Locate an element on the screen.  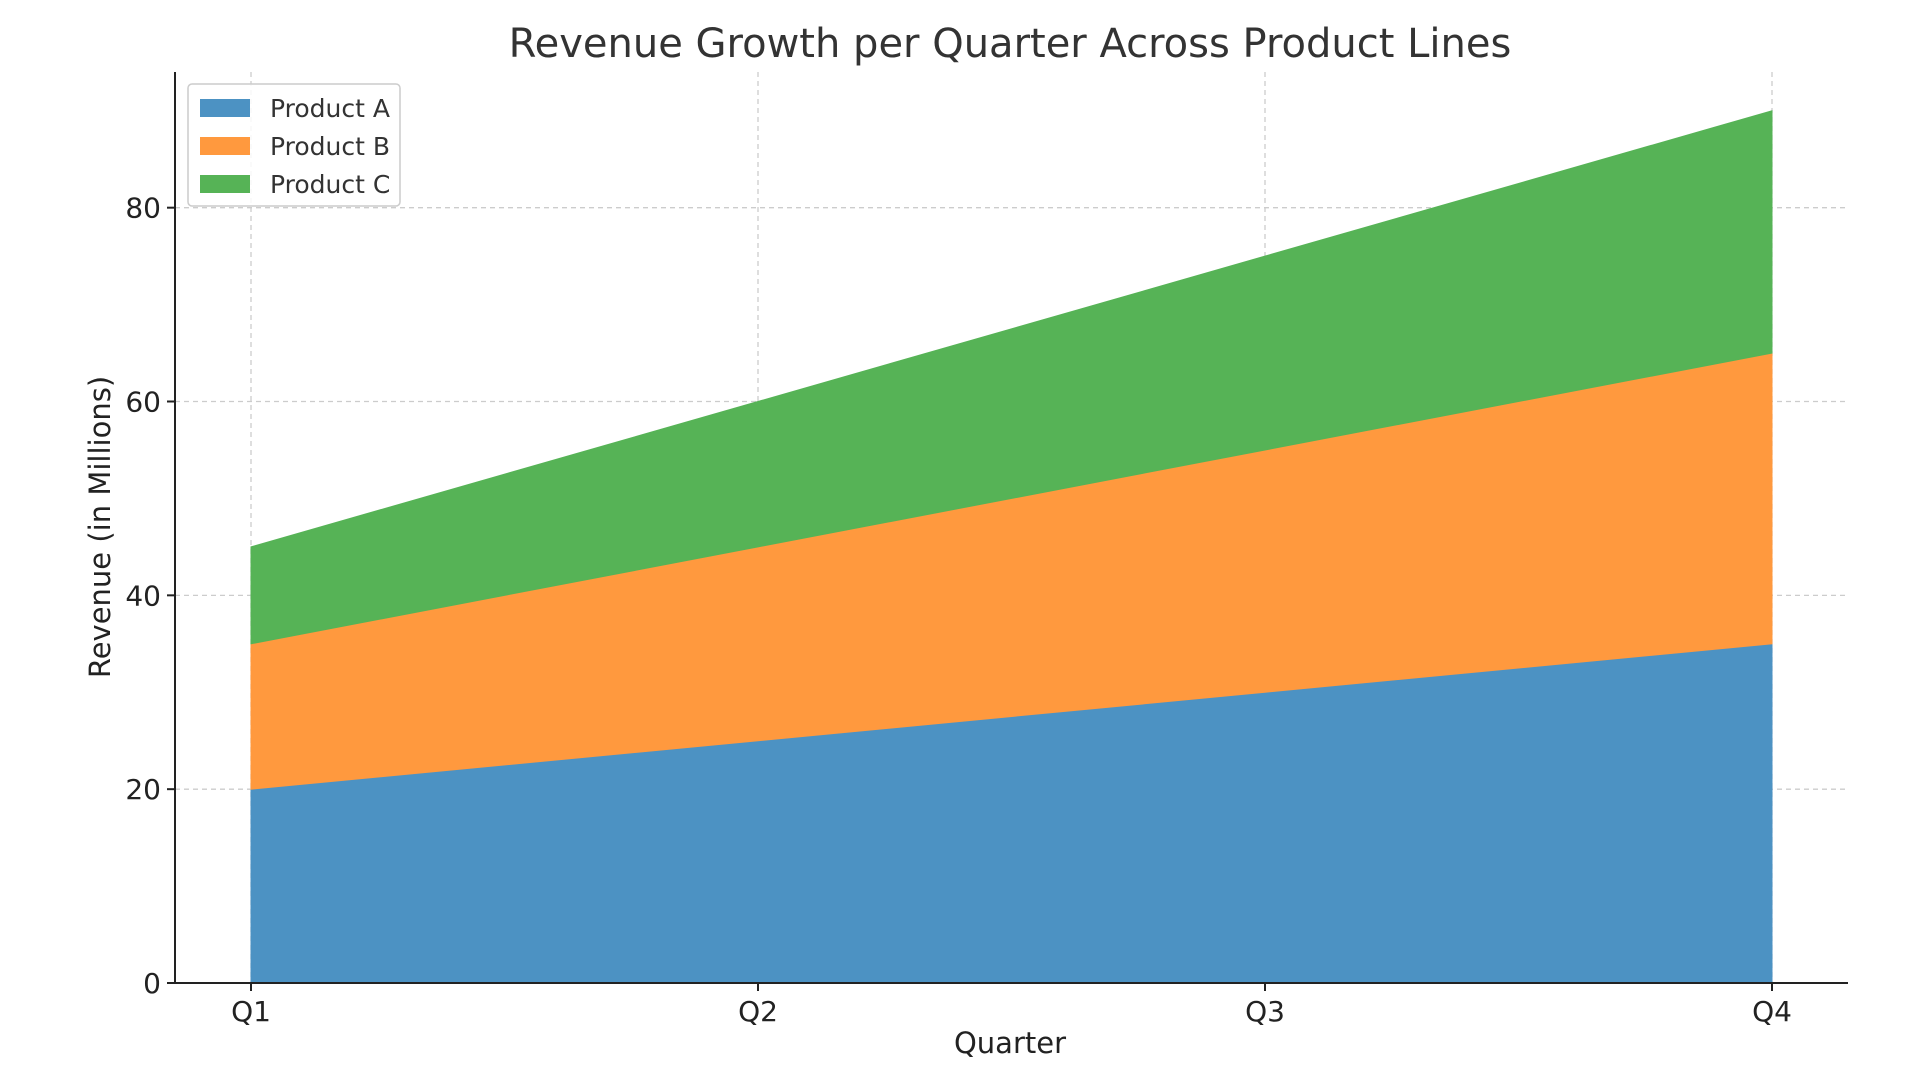
legend: Product A Product B Product C is located at coordinates (294, 145).